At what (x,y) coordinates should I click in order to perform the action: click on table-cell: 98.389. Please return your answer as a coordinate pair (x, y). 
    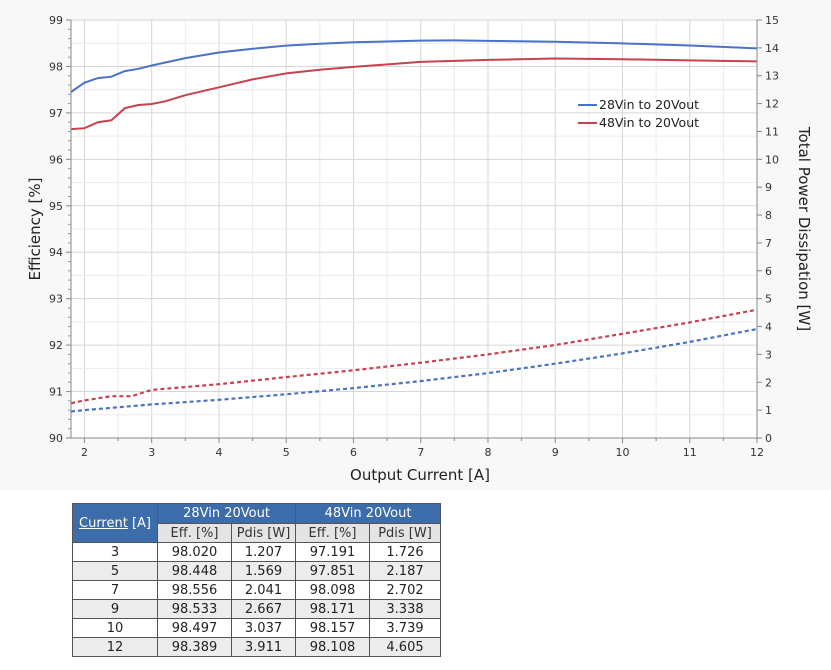
    Looking at the image, I should click on (194, 647).